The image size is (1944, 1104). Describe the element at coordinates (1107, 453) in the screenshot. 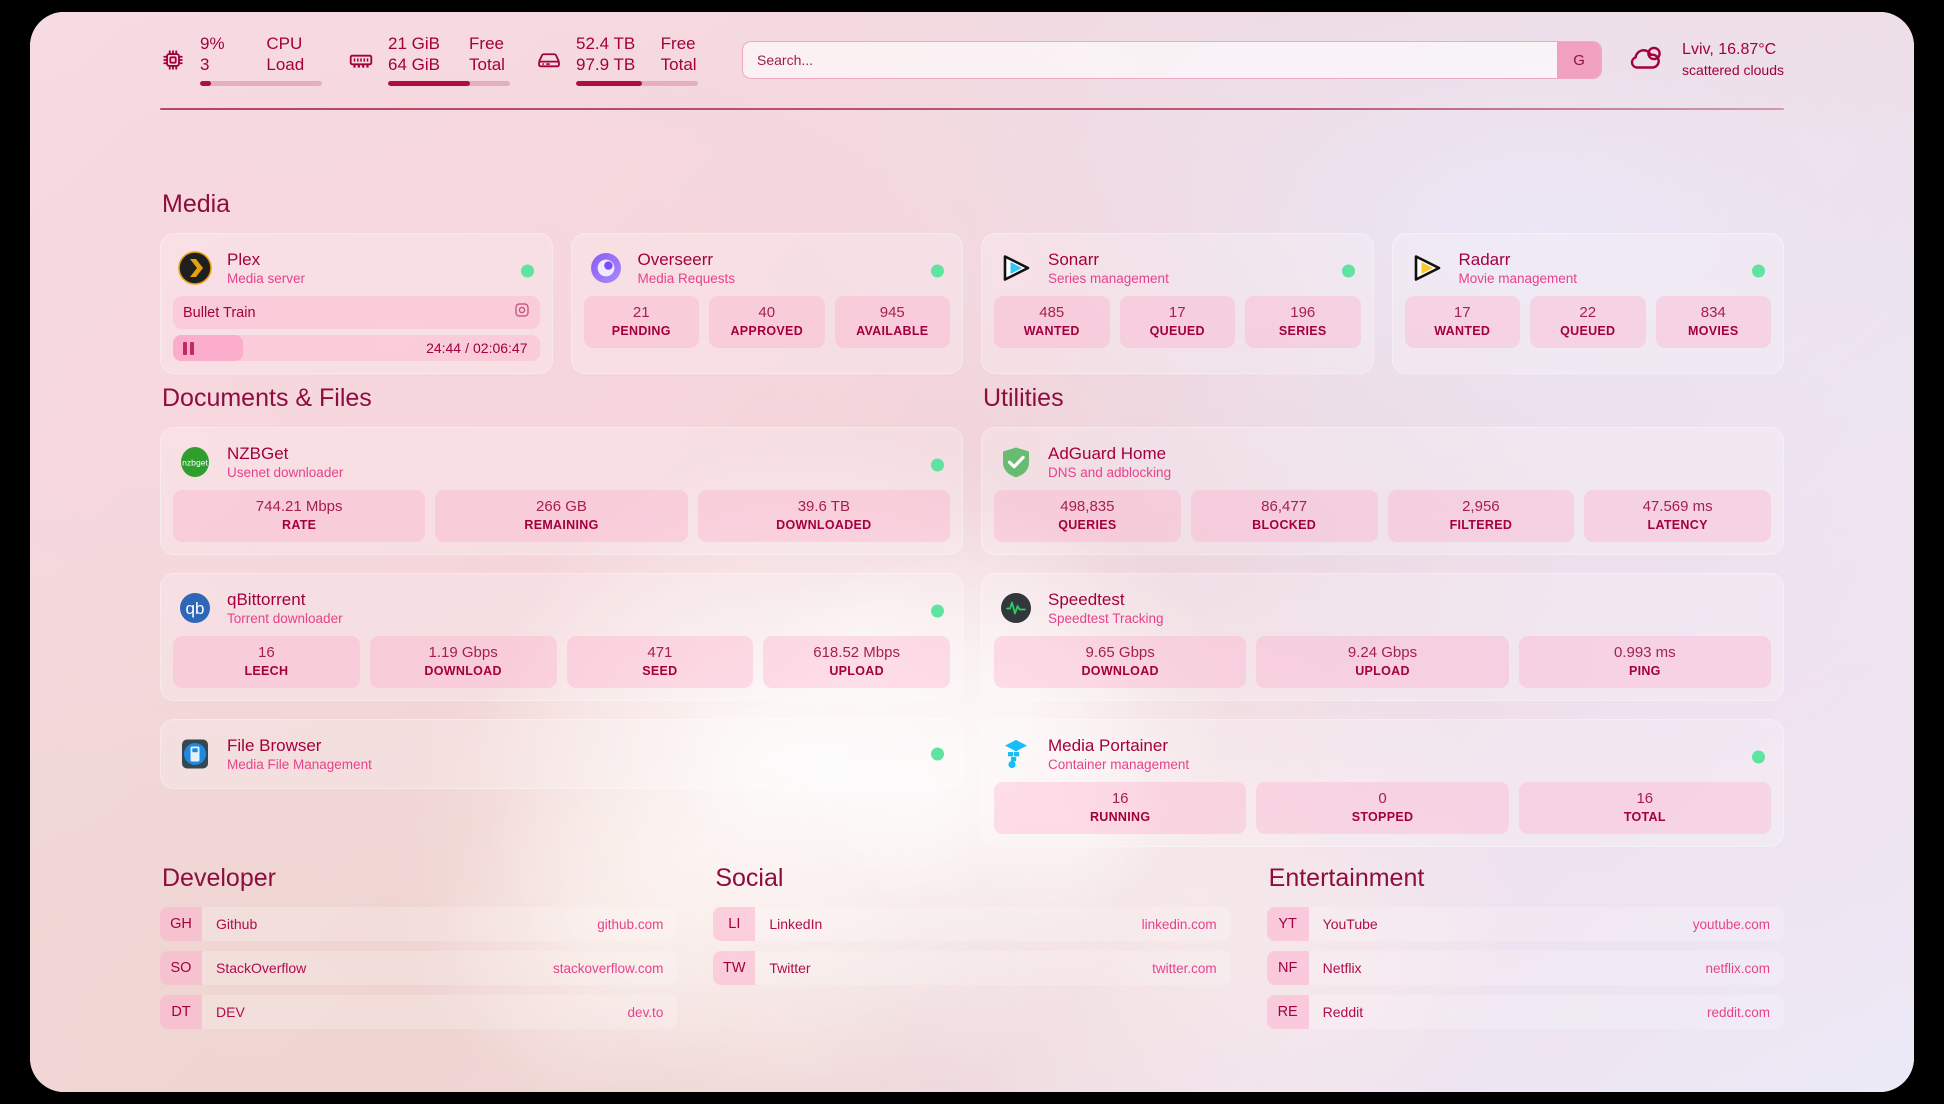

I see `app-name: AdGuard Home` at that location.